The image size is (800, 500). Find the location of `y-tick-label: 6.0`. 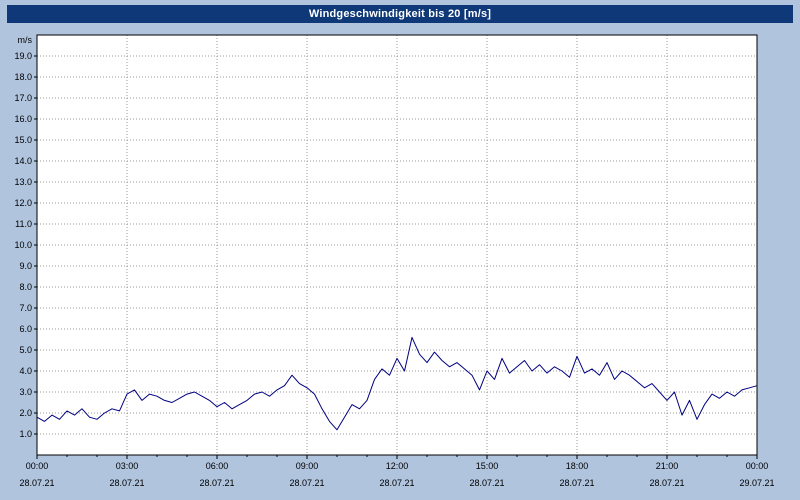

y-tick-label: 6.0 is located at coordinates (25, 329).